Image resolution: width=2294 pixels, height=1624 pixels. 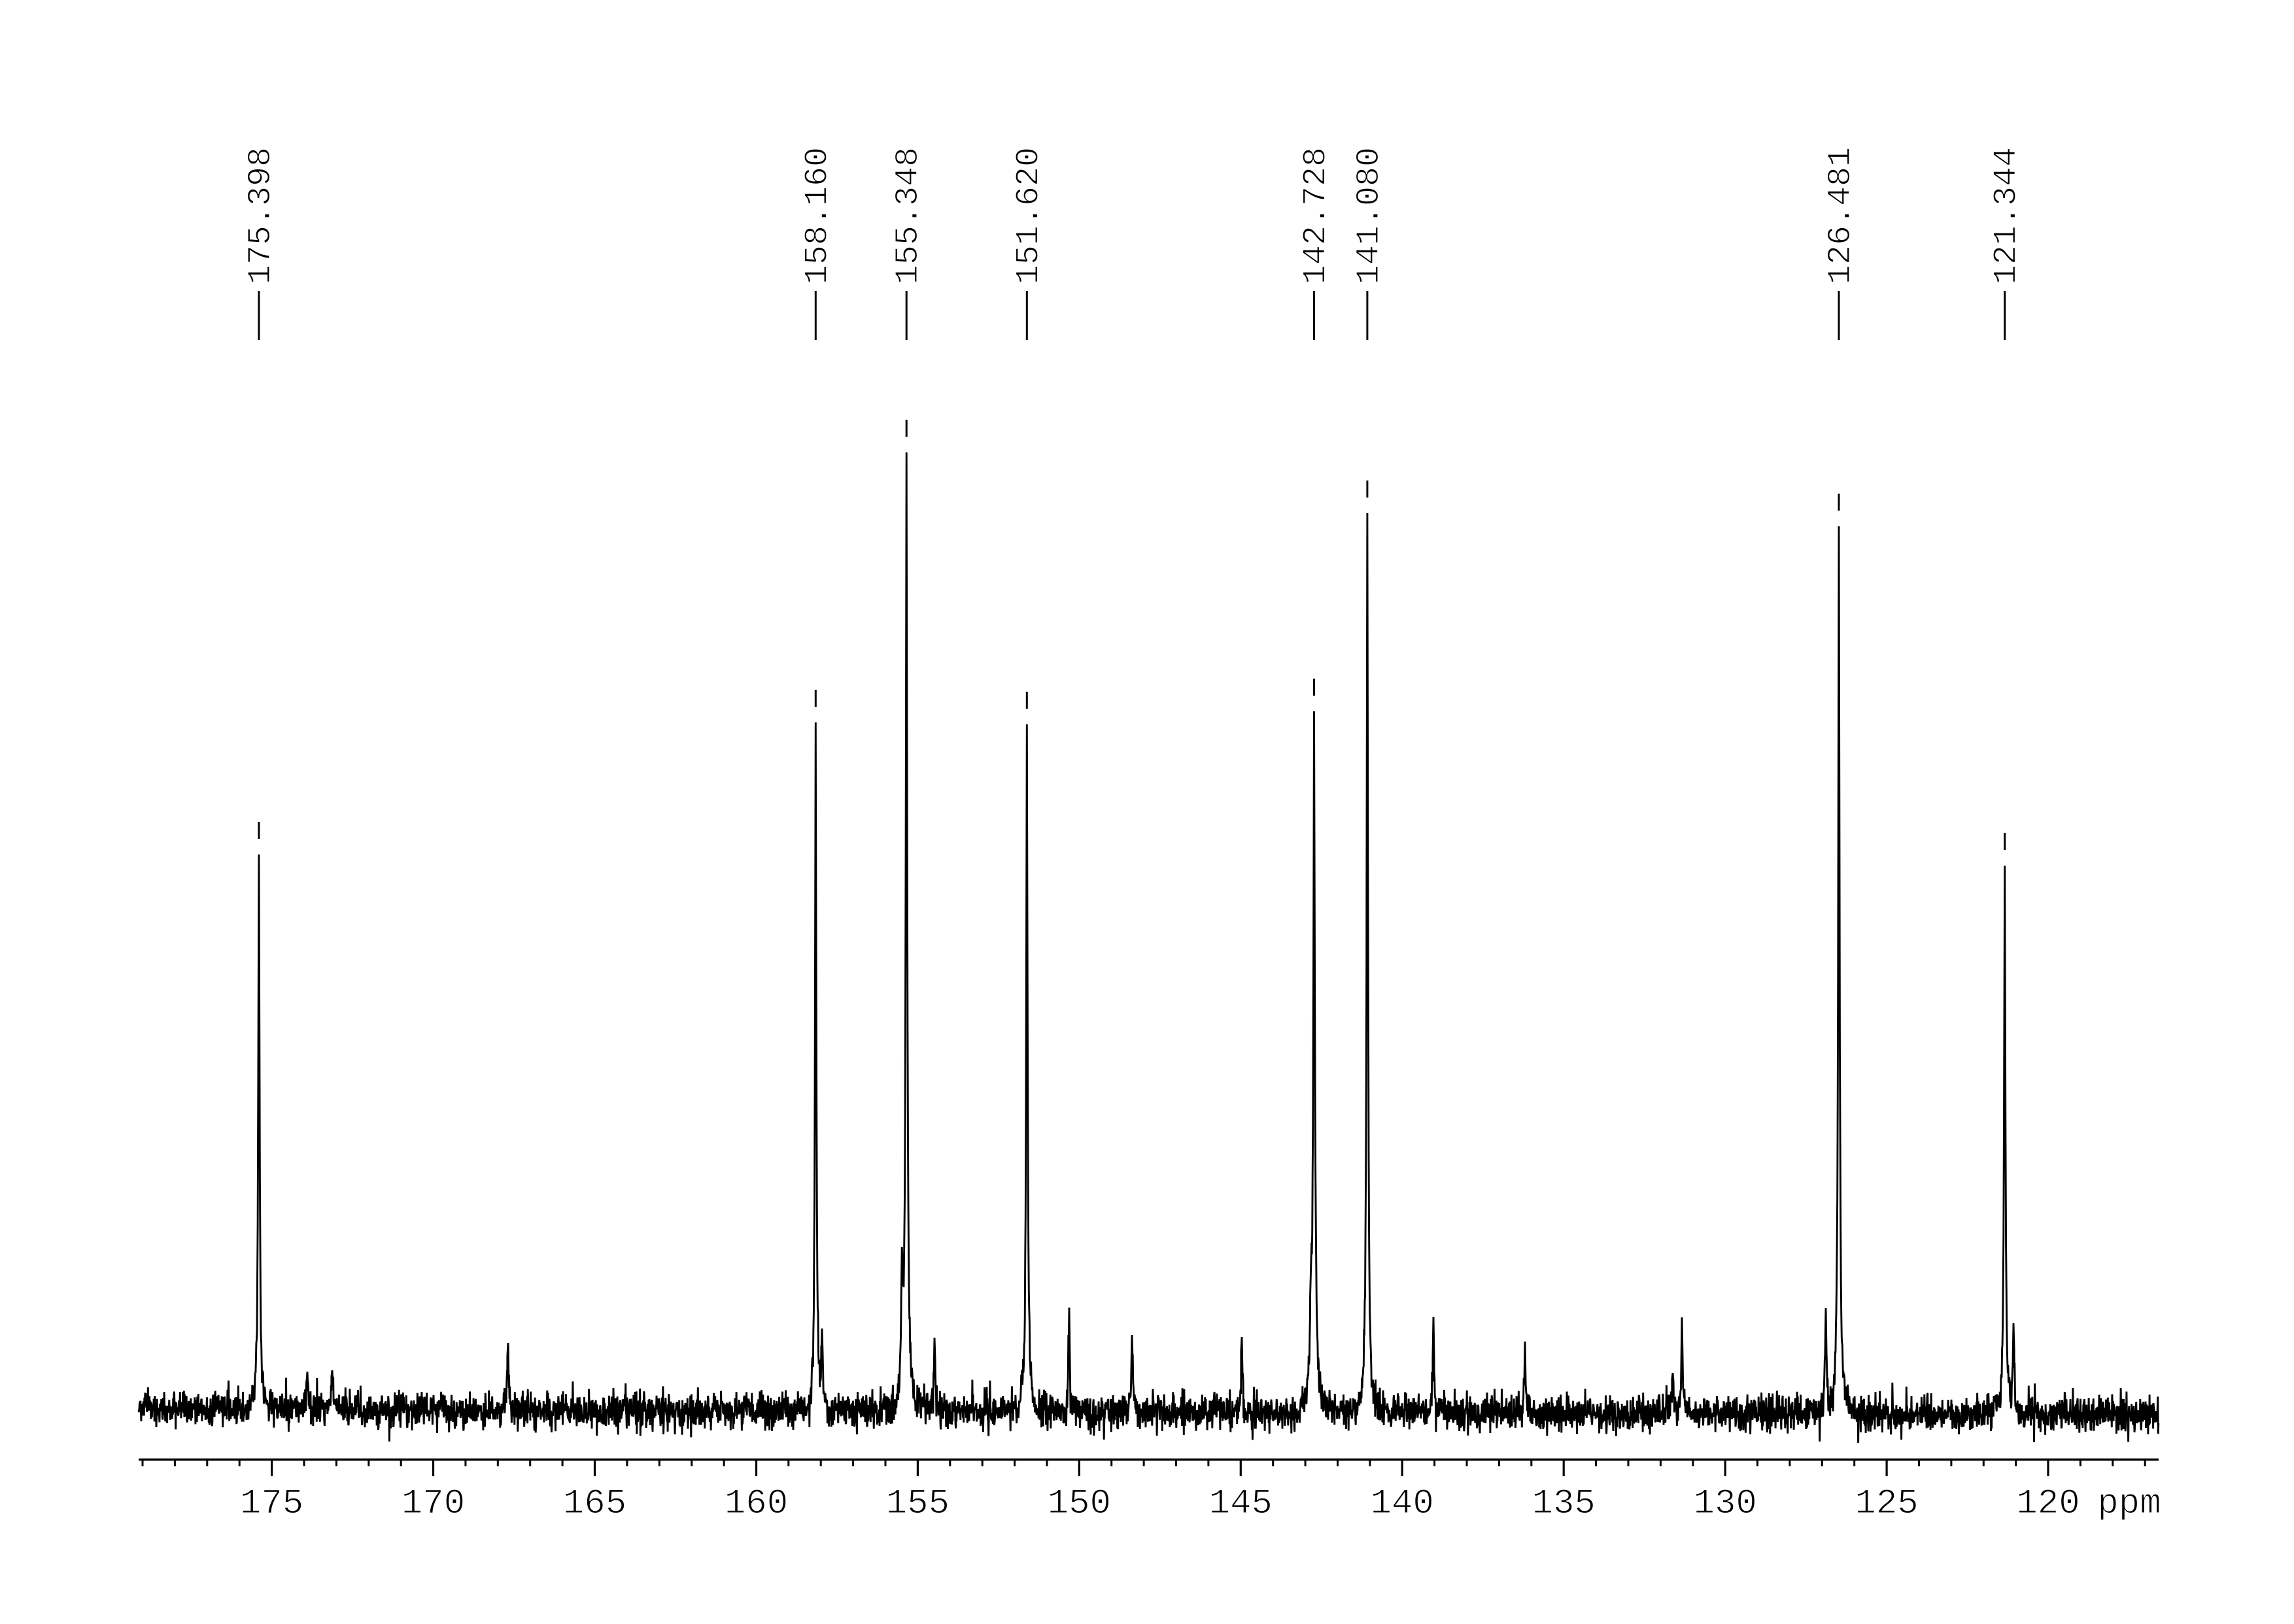 I want to click on svg-text: 120, so click(x=2048, y=1504).